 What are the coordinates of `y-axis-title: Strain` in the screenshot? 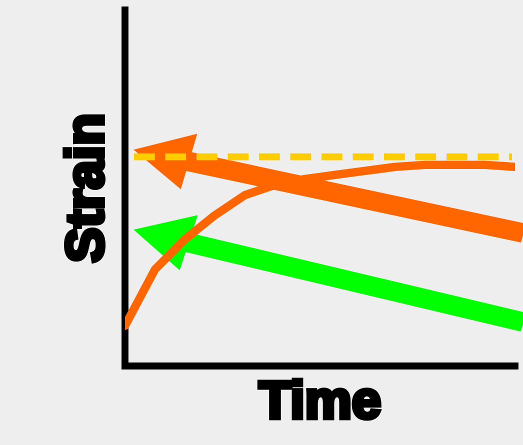 It's located at (84, 189).